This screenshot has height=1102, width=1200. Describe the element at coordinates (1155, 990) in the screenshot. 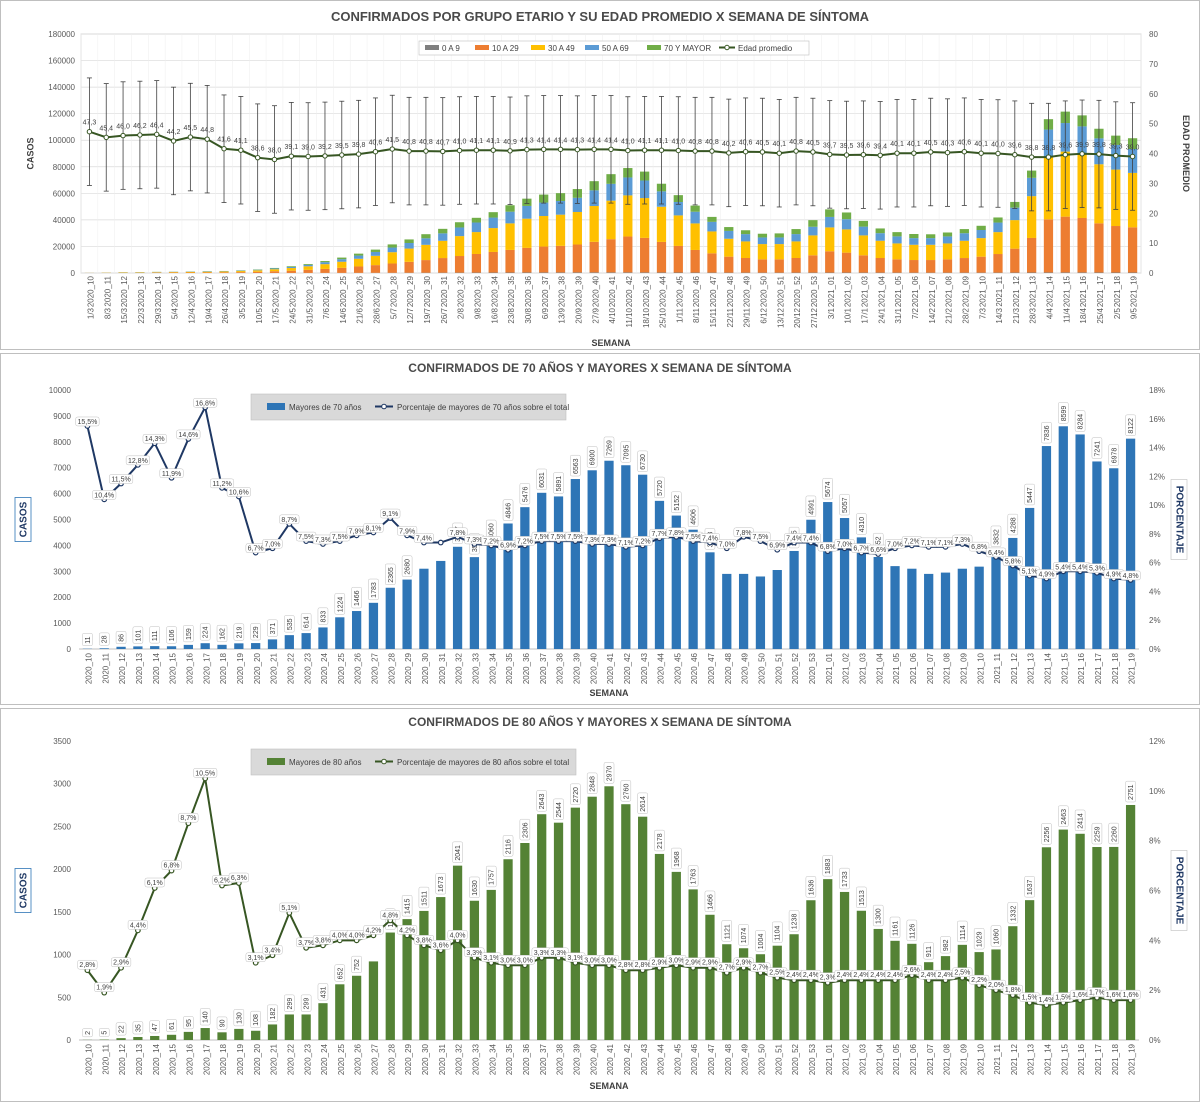

I see `y2-tick-label: 2%` at that location.